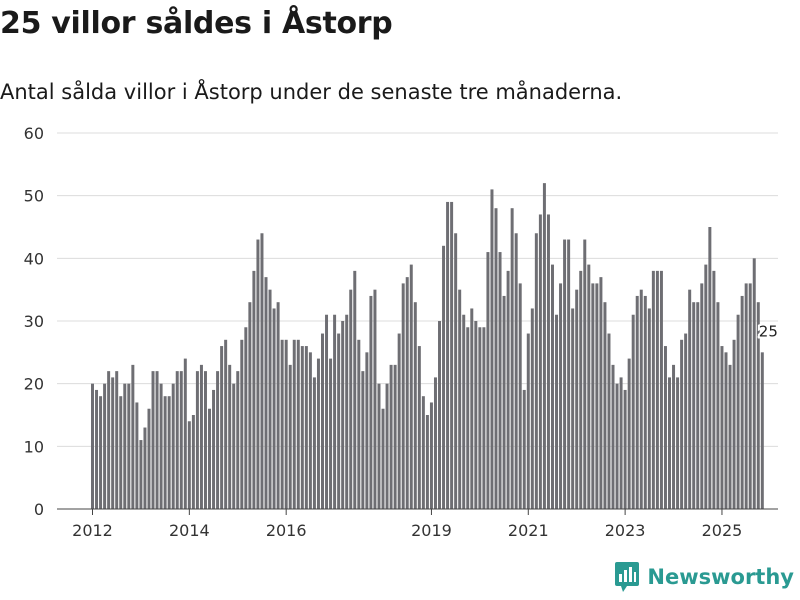 Image resolution: width=800 pixels, height=600 pixels. I want to click on y-tick-label: 10, so click(34, 446).